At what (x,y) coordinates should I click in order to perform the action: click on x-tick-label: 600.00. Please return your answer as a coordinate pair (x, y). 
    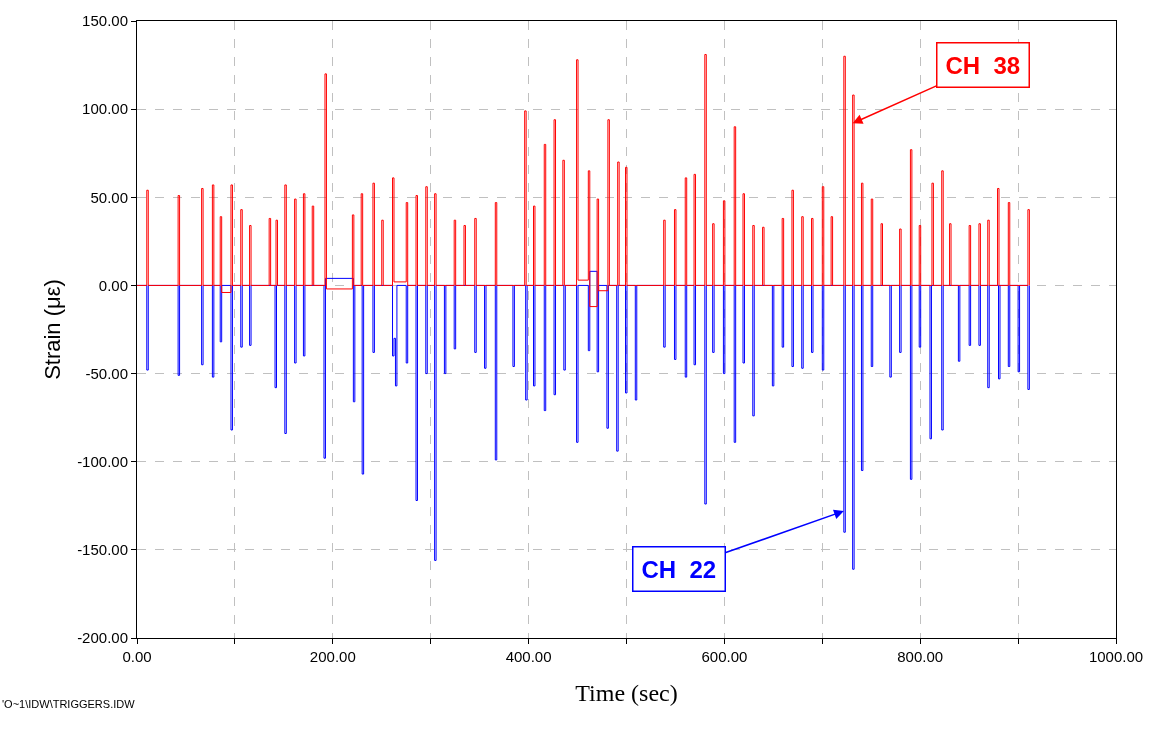
    Looking at the image, I should click on (724, 656).